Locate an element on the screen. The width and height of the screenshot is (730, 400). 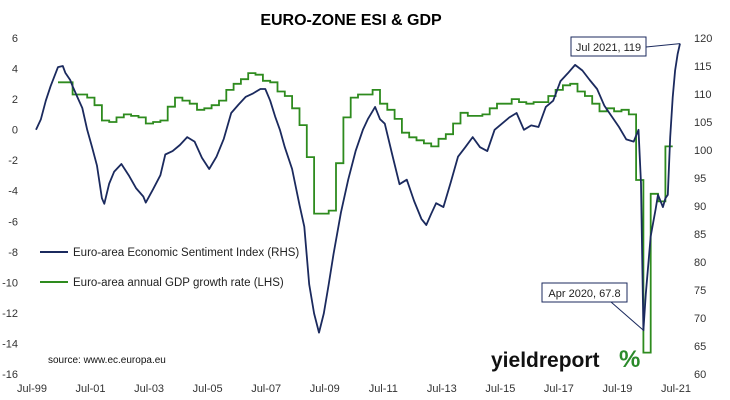
left-tick-label: 2 is located at coordinates (15, 100).